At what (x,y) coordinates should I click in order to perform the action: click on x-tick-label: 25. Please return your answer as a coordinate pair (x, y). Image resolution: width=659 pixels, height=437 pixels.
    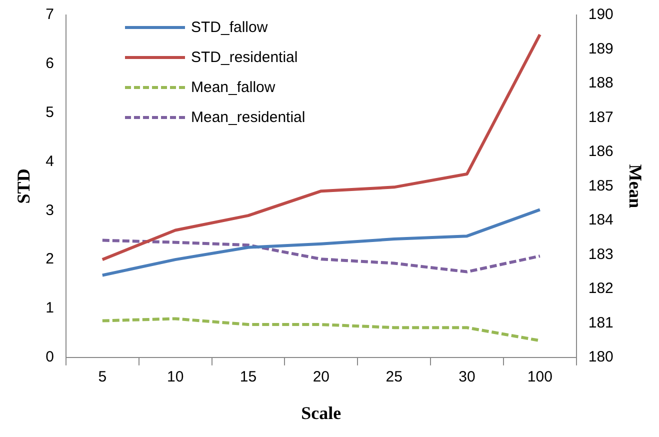
    Looking at the image, I should click on (394, 377).